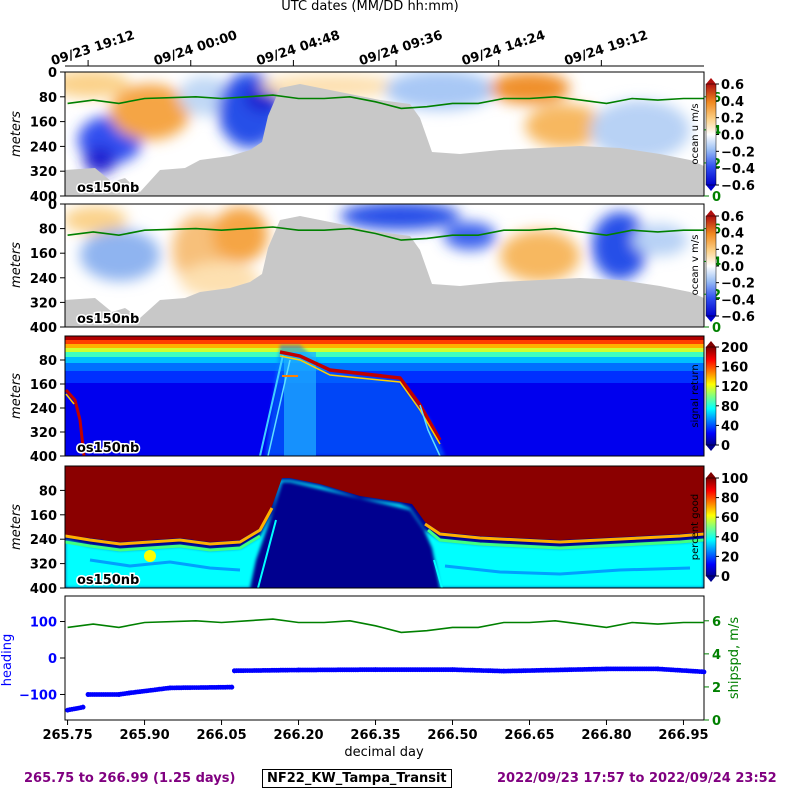  I want to click on shipspd-tick-label: 4, so click(716, 655).